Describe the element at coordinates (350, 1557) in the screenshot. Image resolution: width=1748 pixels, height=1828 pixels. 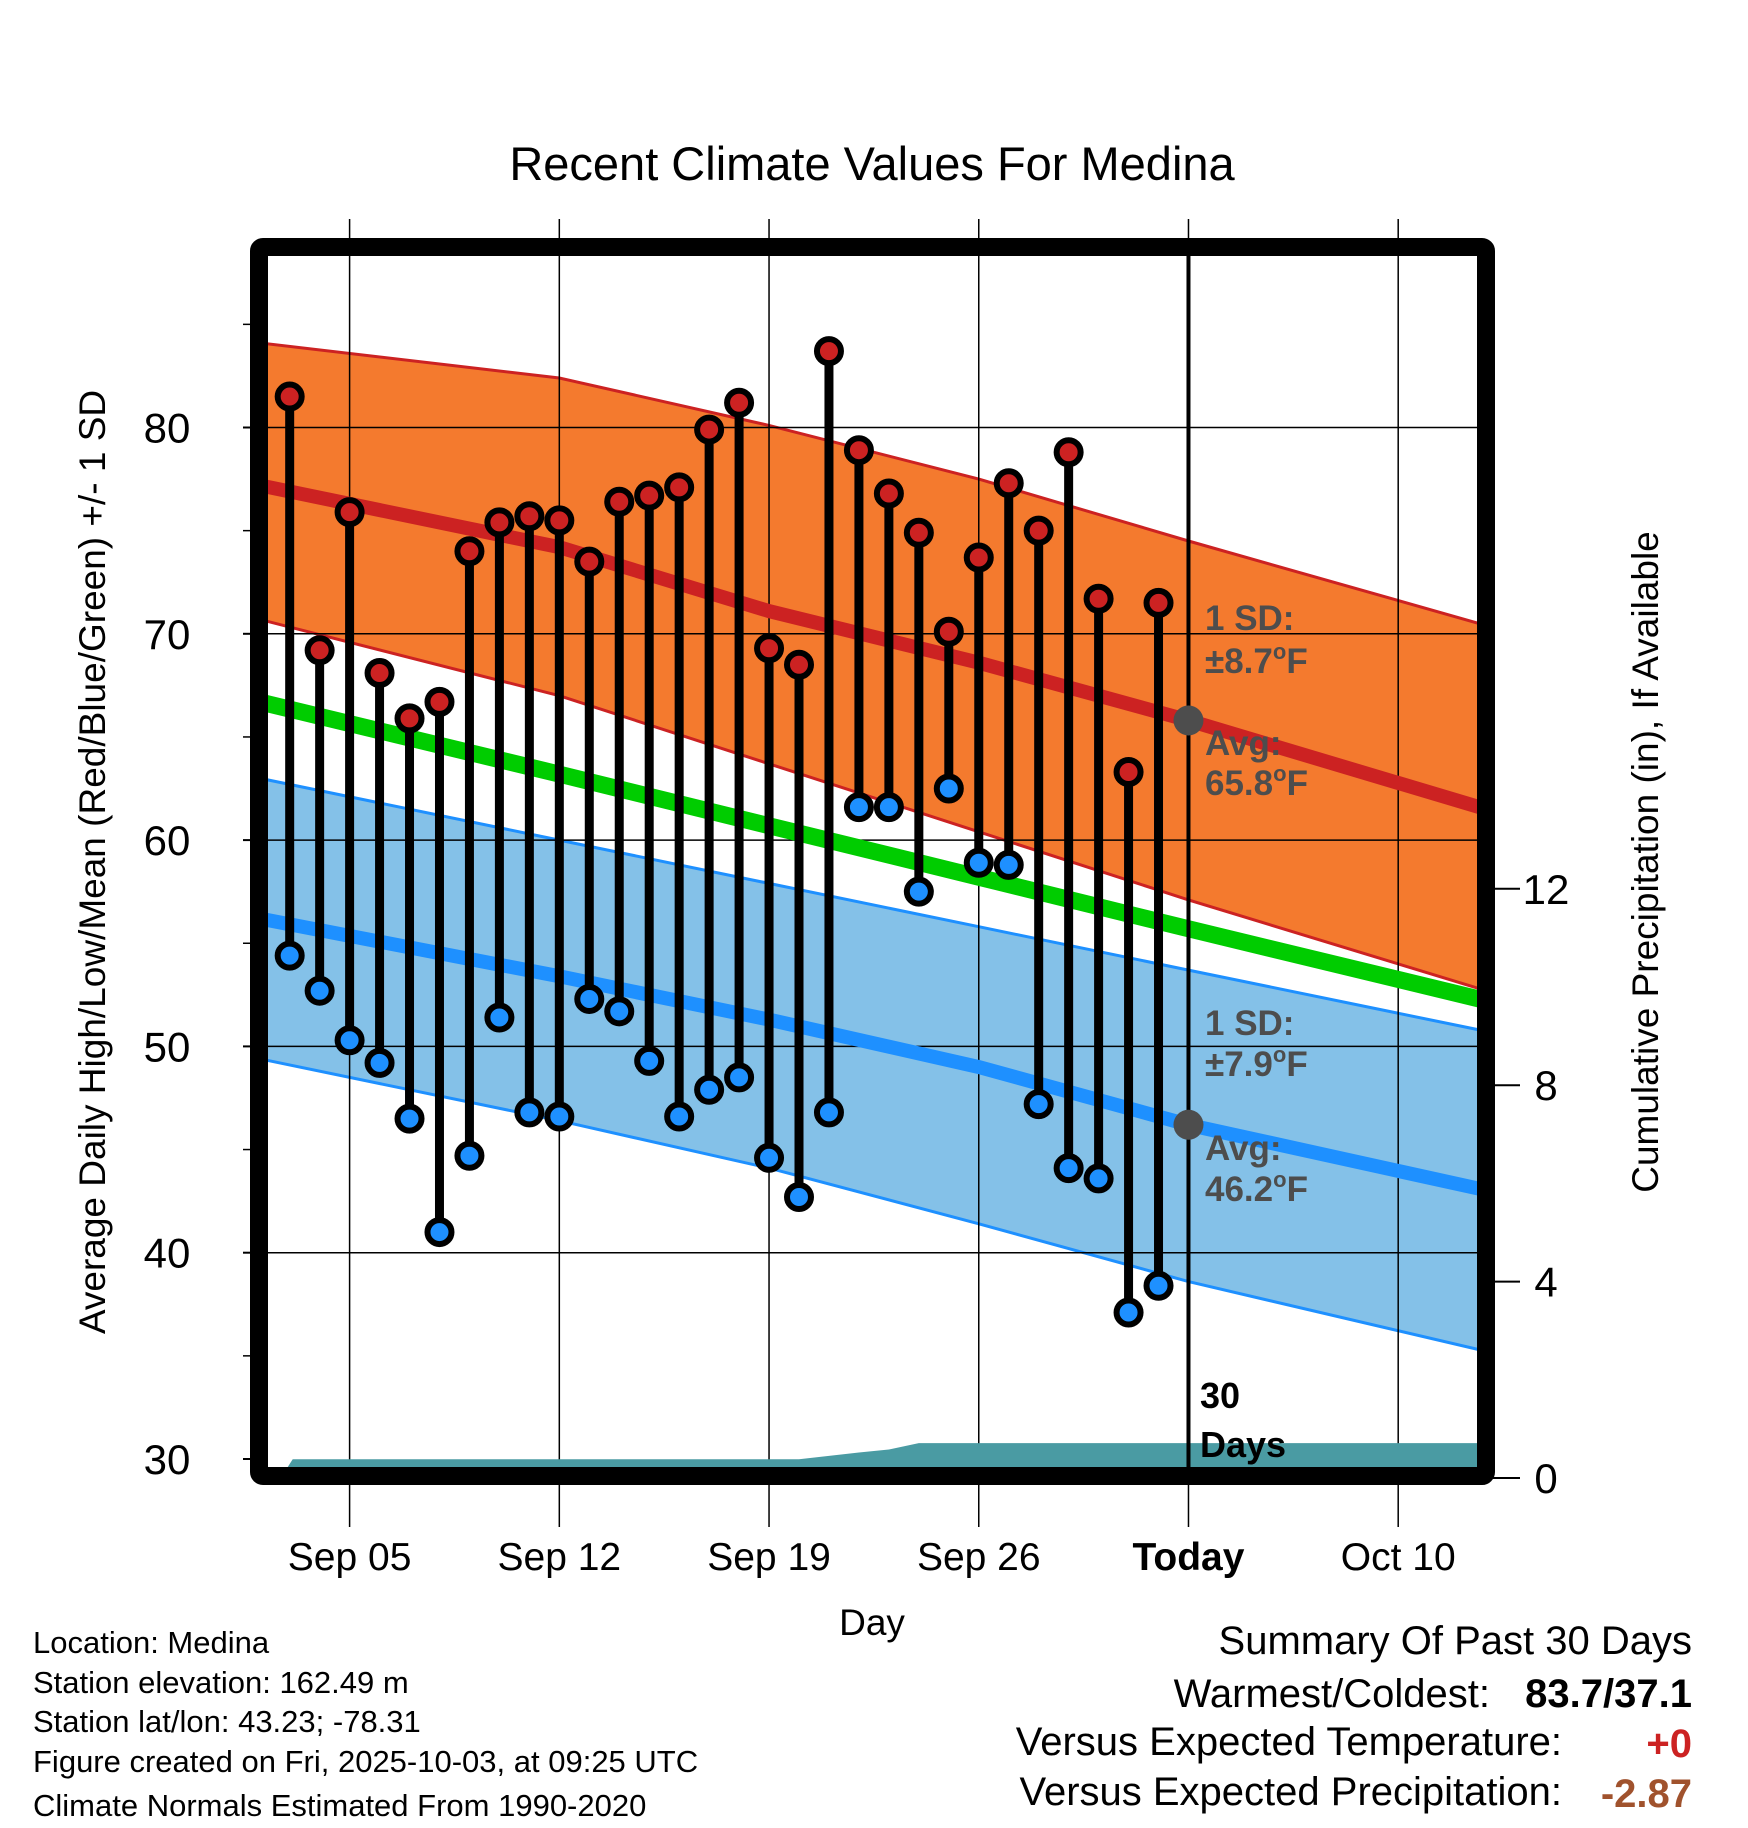
I see `x-tick-label: Sep 05` at that location.